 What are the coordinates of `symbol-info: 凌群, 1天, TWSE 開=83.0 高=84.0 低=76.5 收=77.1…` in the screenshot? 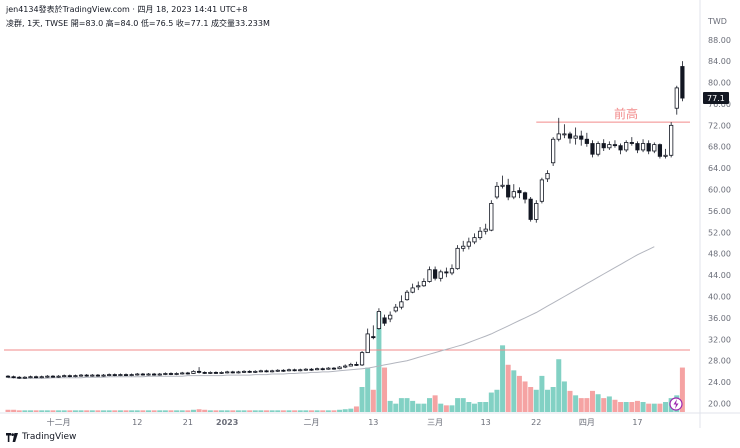 It's located at (138, 23).